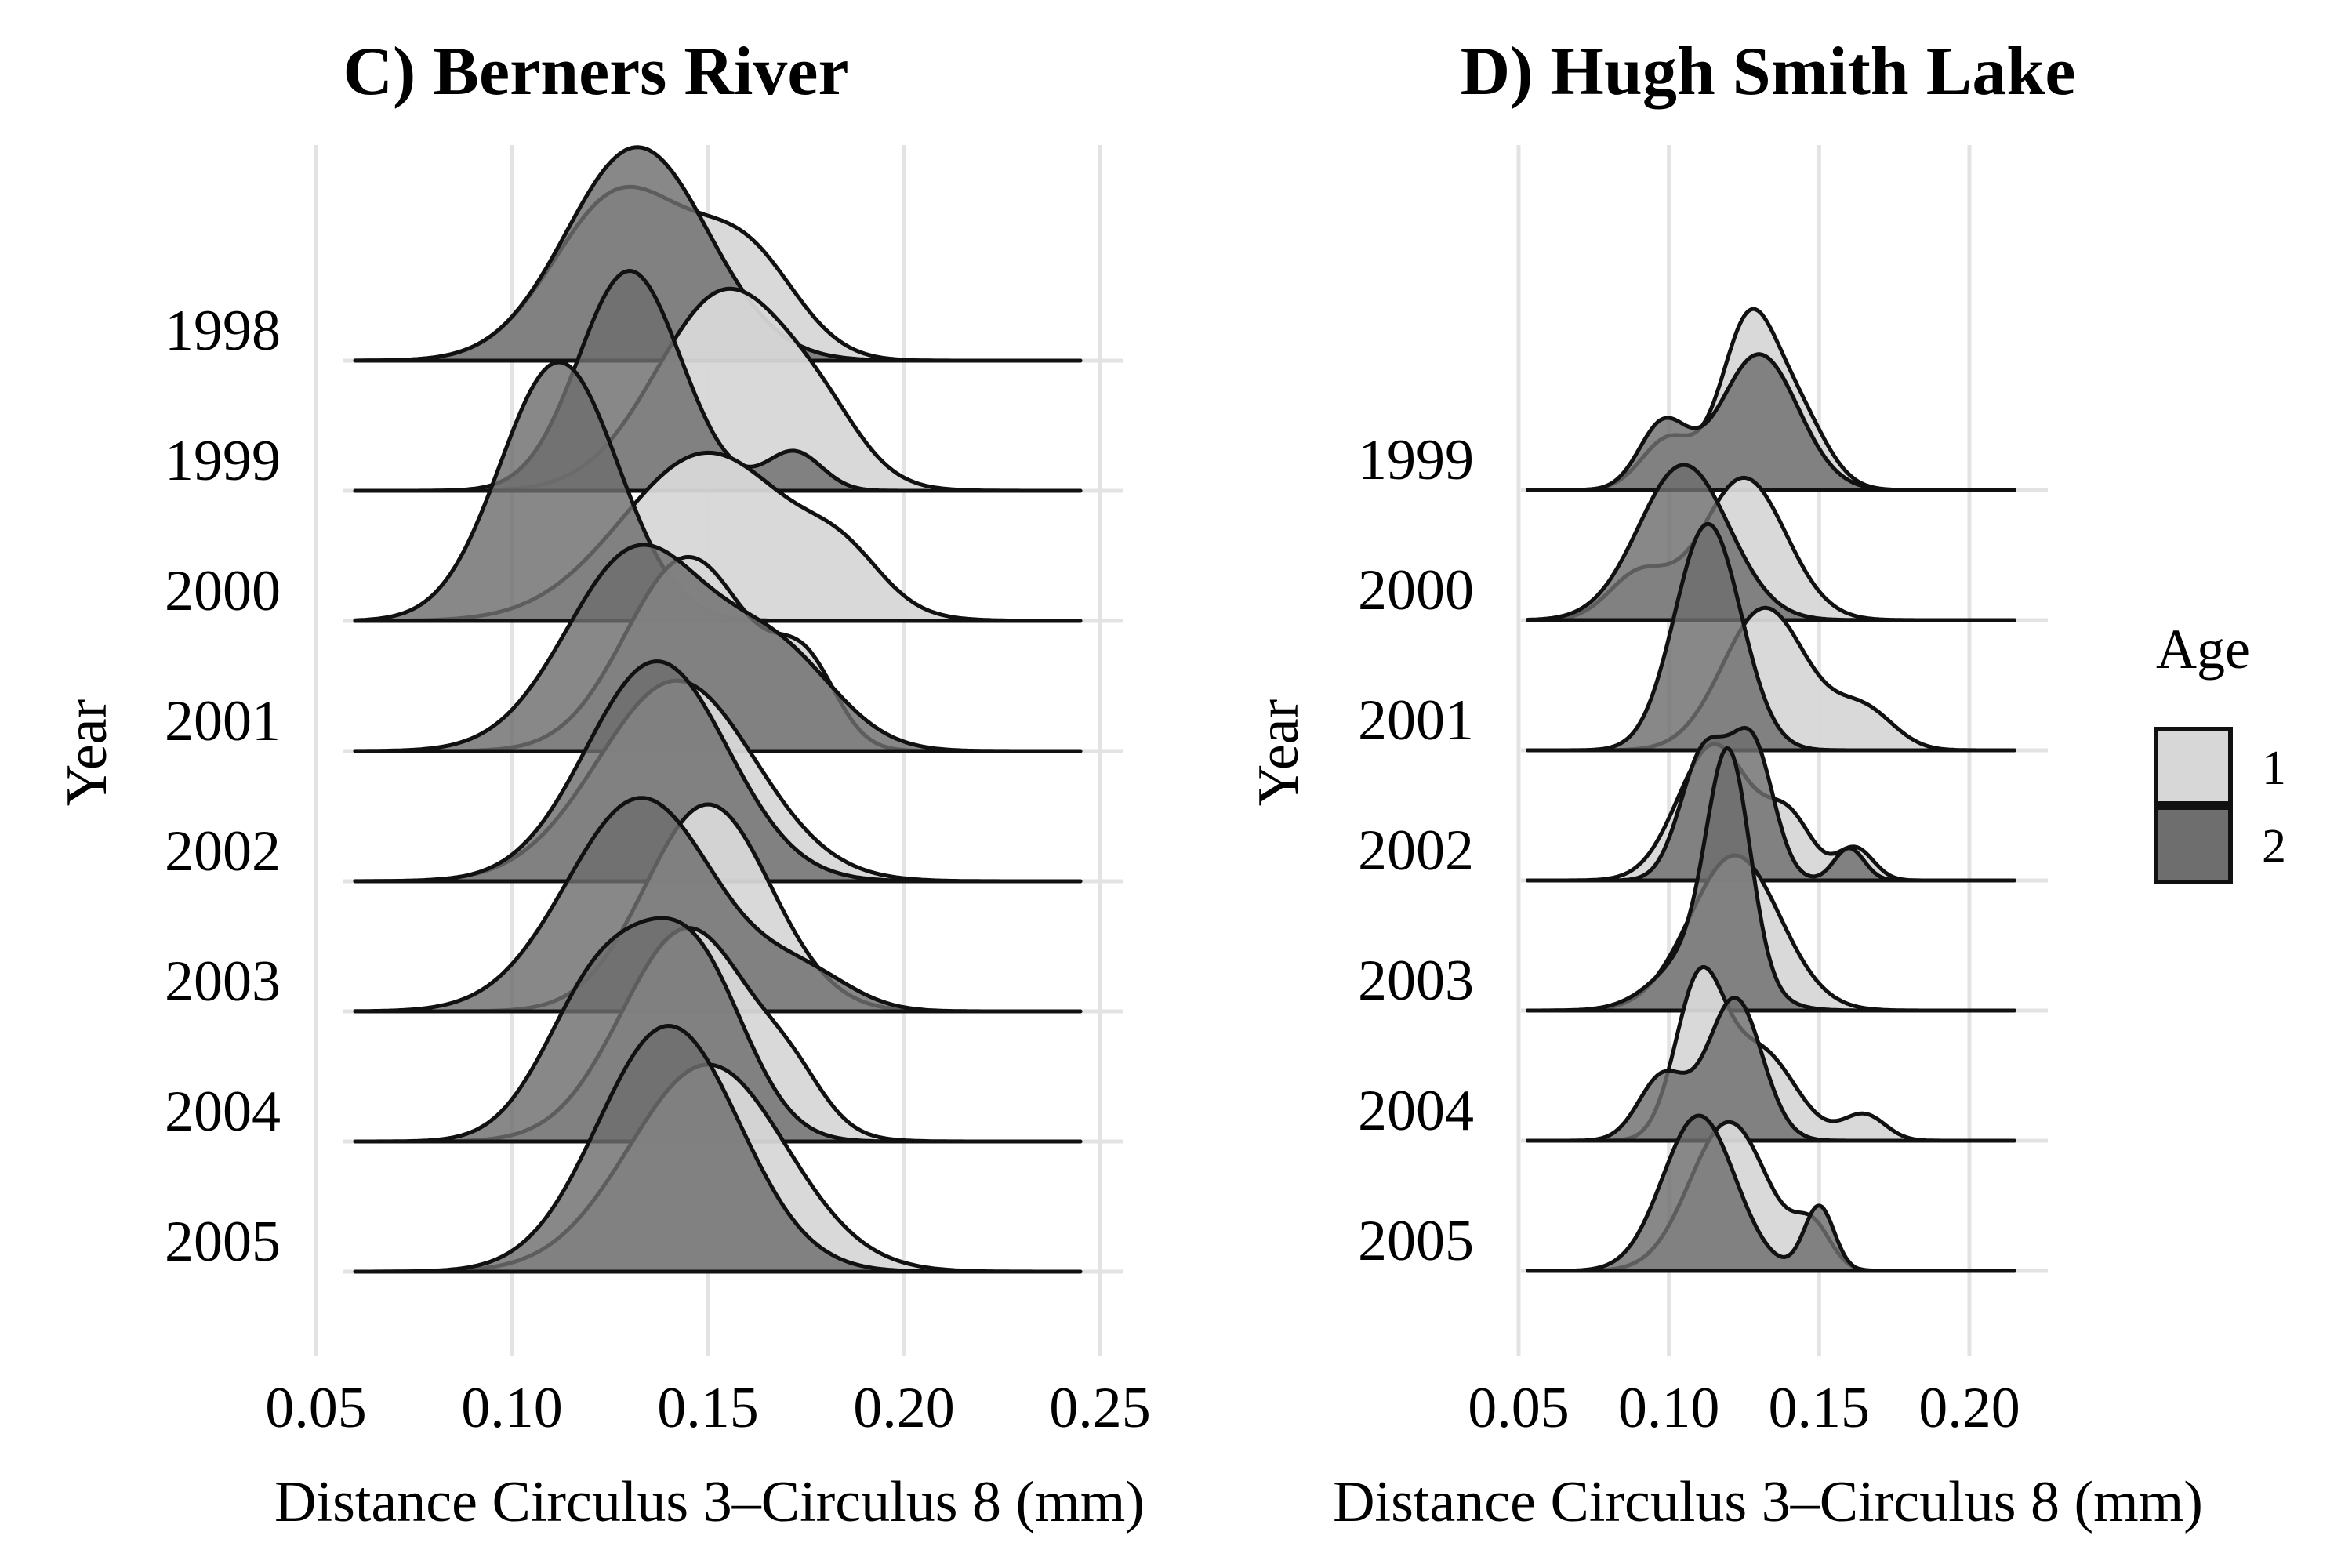 Image resolution: width=2352 pixels, height=1568 pixels. What do you see at coordinates (2274, 846) in the screenshot?
I see `legend-label-age-2: 2` at bounding box center [2274, 846].